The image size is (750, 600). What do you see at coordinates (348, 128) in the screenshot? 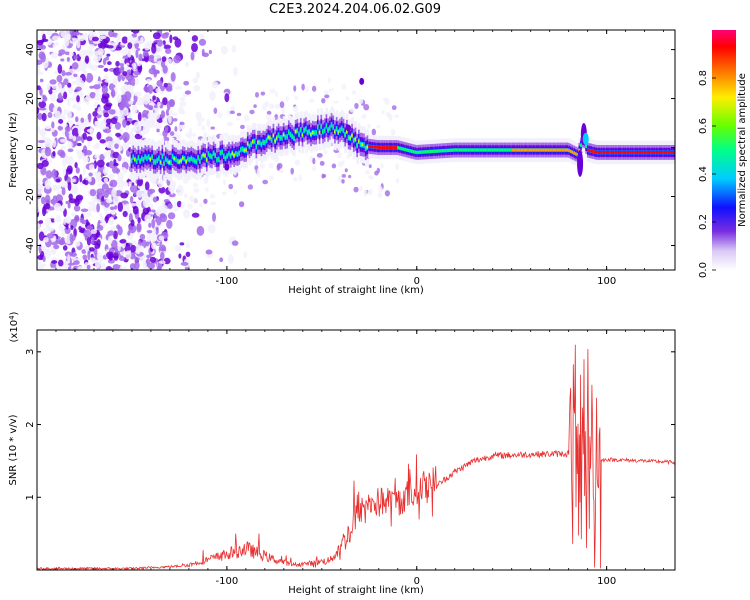
I see `spectrogram-blob` at bounding box center [348, 128].